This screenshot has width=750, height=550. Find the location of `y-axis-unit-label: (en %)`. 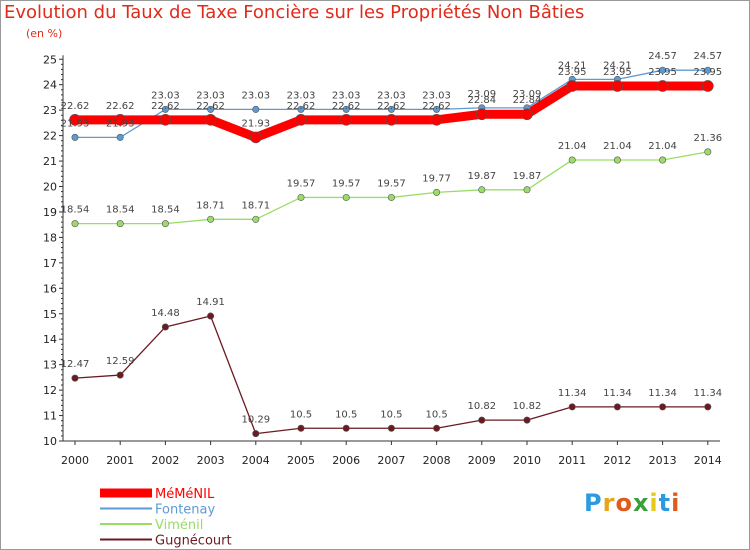

y-axis-unit-label: (en %) is located at coordinates (44, 33).